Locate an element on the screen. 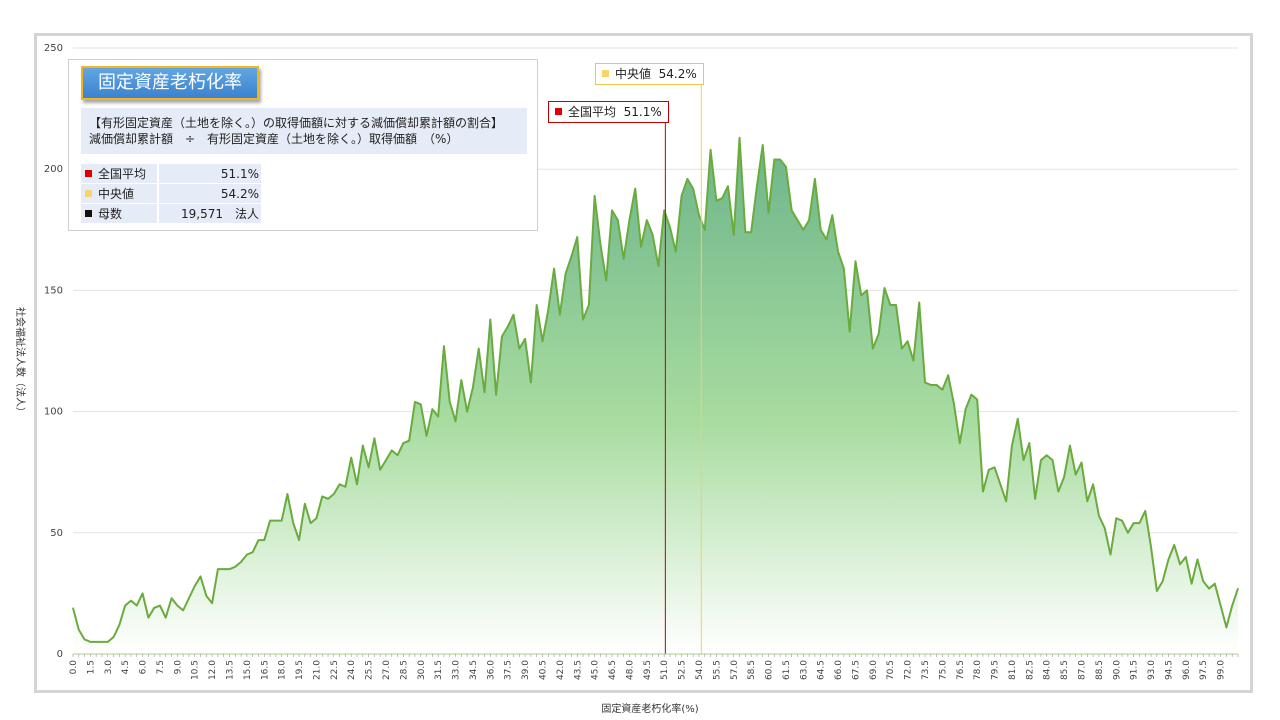  x-tick-label: 87.0 is located at coordinates (1083, 670).